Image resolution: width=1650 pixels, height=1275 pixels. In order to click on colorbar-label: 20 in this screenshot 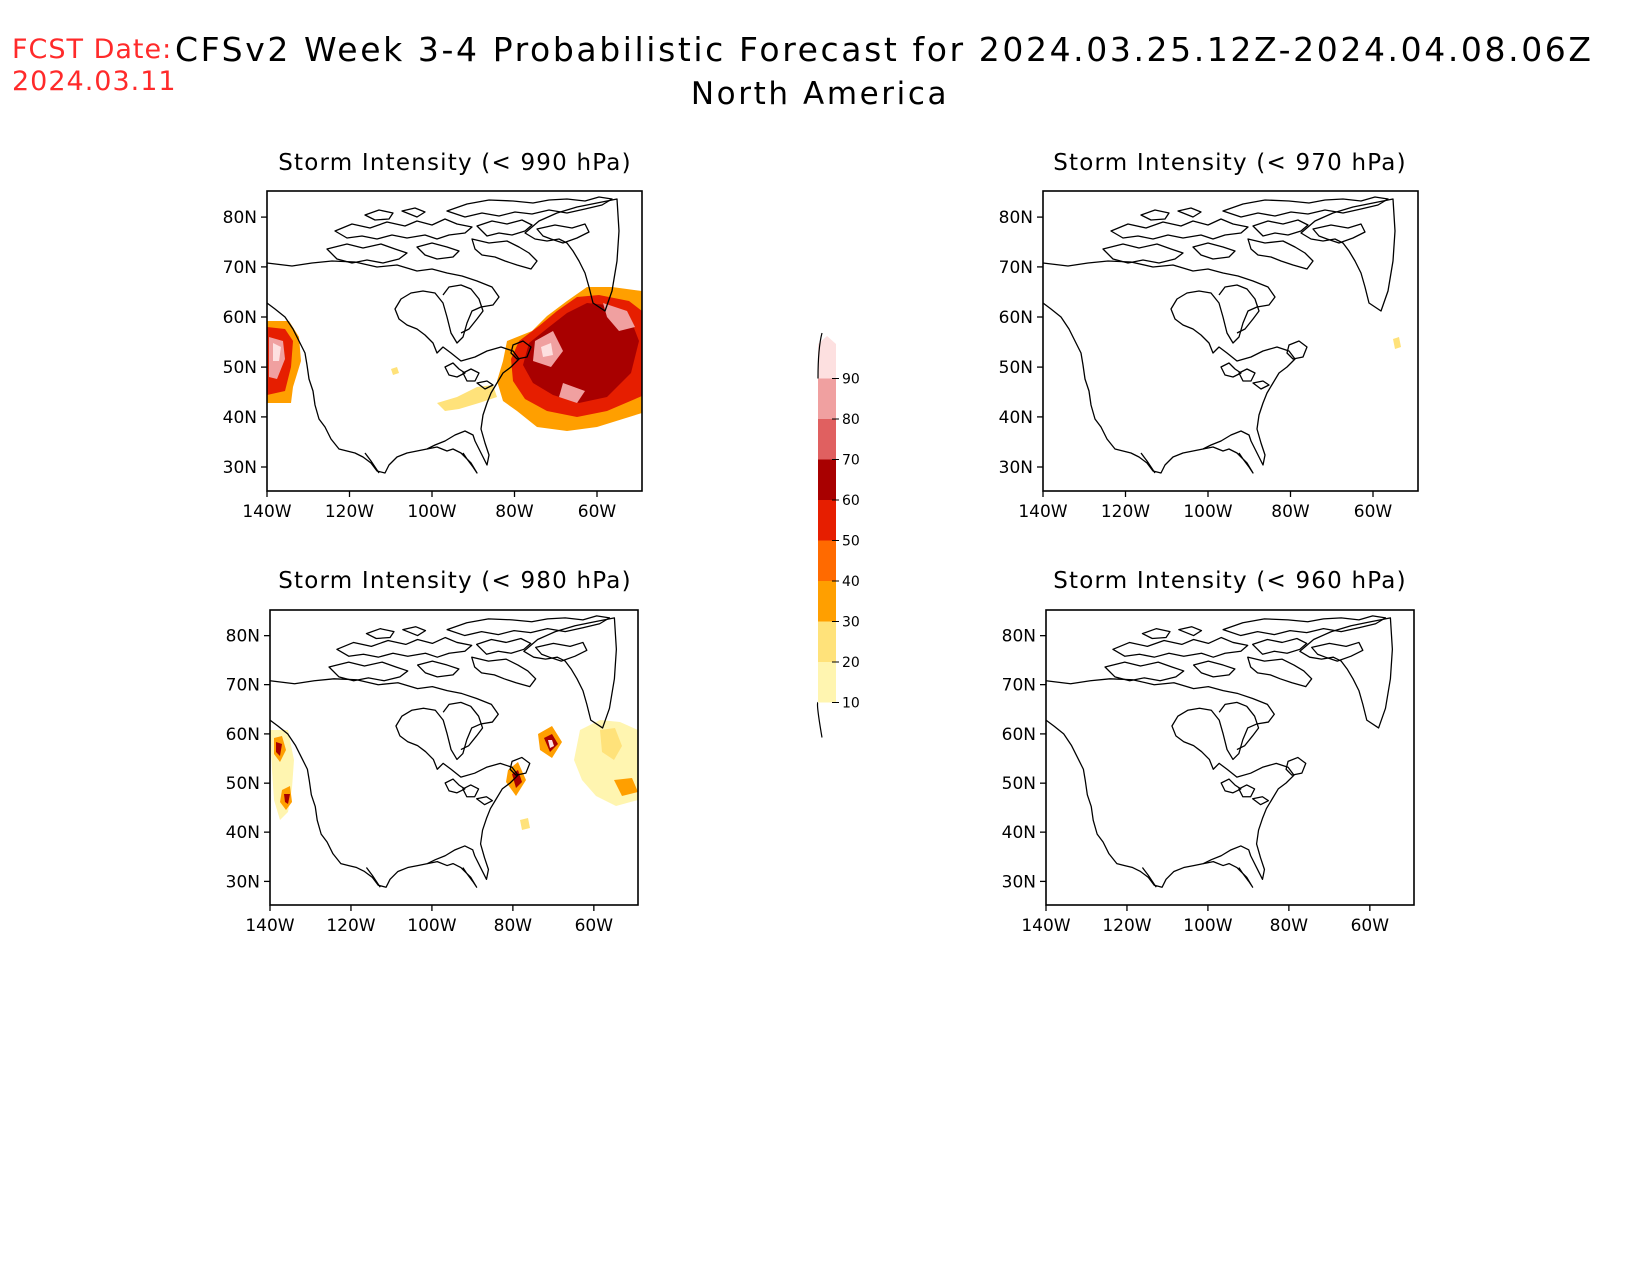, I will do `click(851, 663)`.